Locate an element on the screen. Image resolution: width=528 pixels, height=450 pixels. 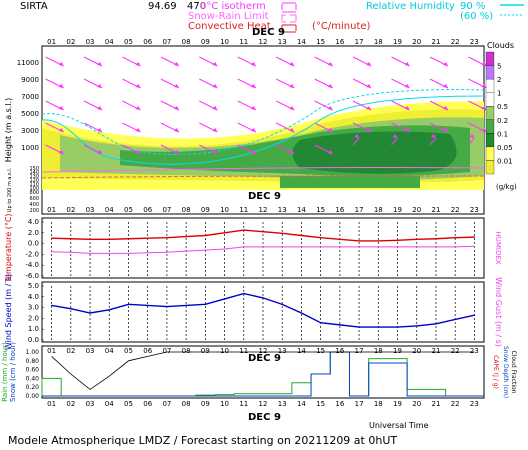
cloud-x-tick-bottom-12: 12 is located at coordinates (263, 210).